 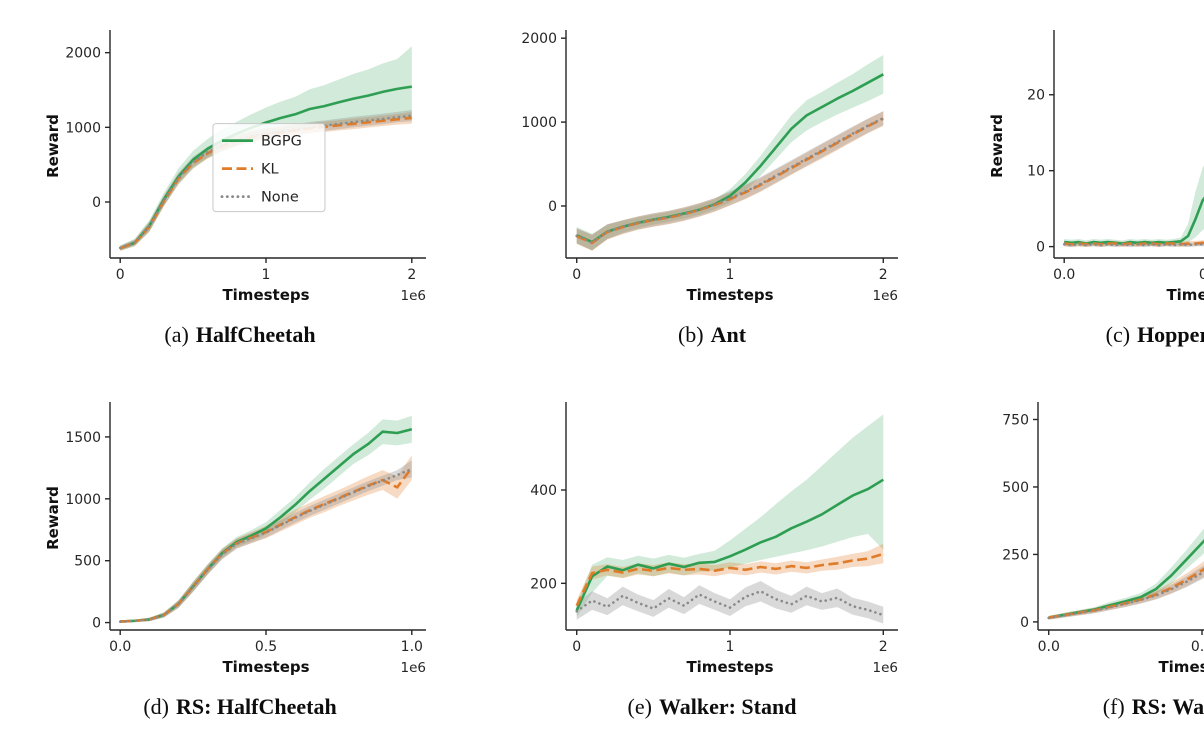 I want to click on caption-title: HalfCheetah, so click(x=255, y=334).